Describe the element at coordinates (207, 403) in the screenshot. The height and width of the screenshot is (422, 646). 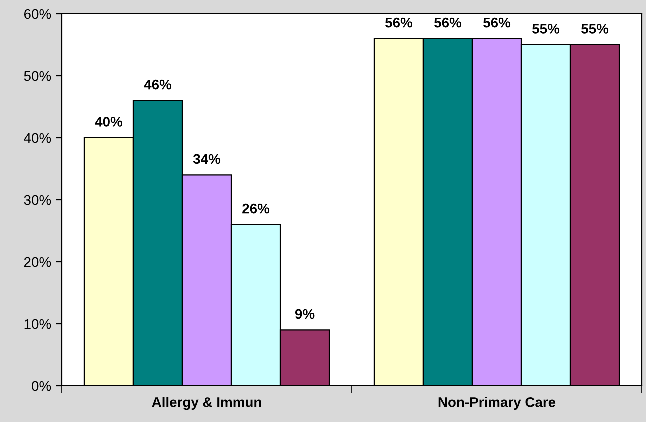
I see `x-tick-label: Allergy & Immun` at that location.